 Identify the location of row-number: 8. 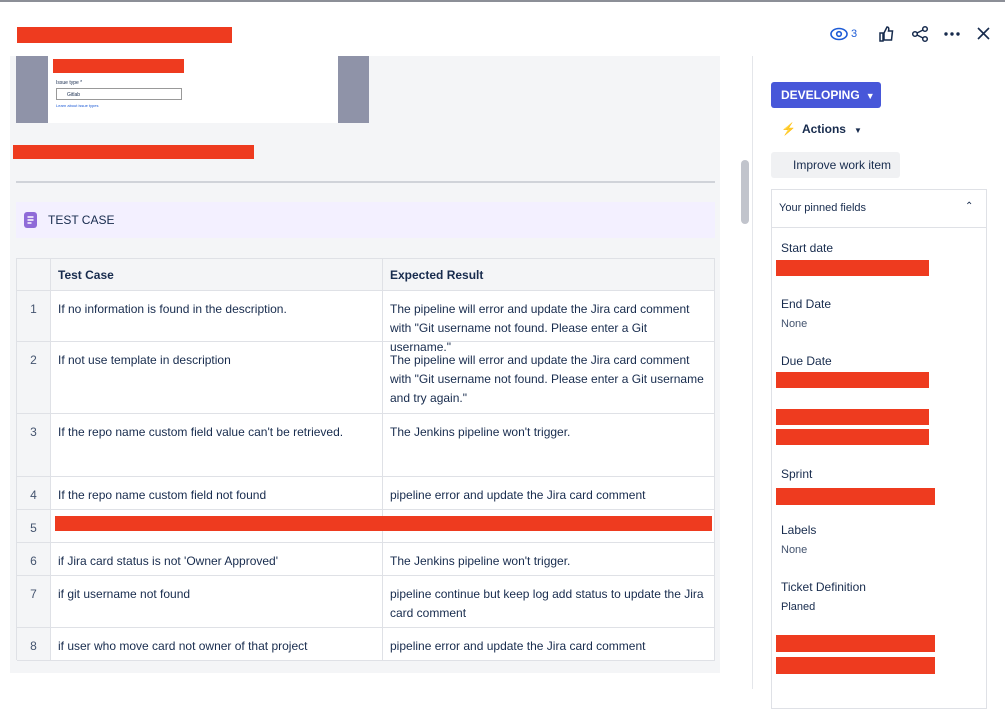
(34, 644).